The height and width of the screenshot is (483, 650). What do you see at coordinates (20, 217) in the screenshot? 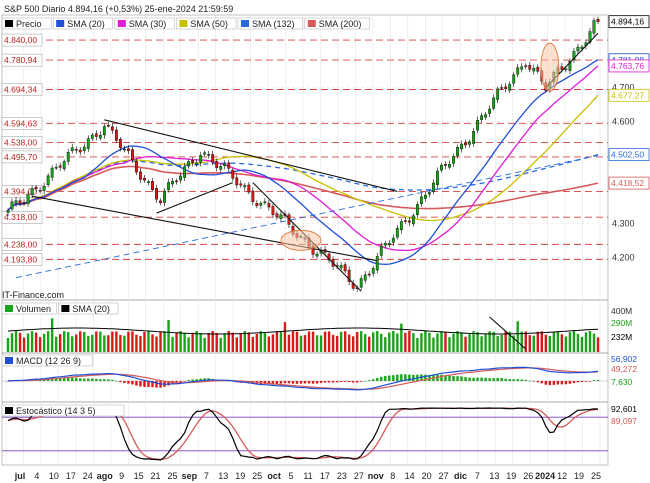
I see `level-label: 4.318,00` at bounding box center [20, 217].